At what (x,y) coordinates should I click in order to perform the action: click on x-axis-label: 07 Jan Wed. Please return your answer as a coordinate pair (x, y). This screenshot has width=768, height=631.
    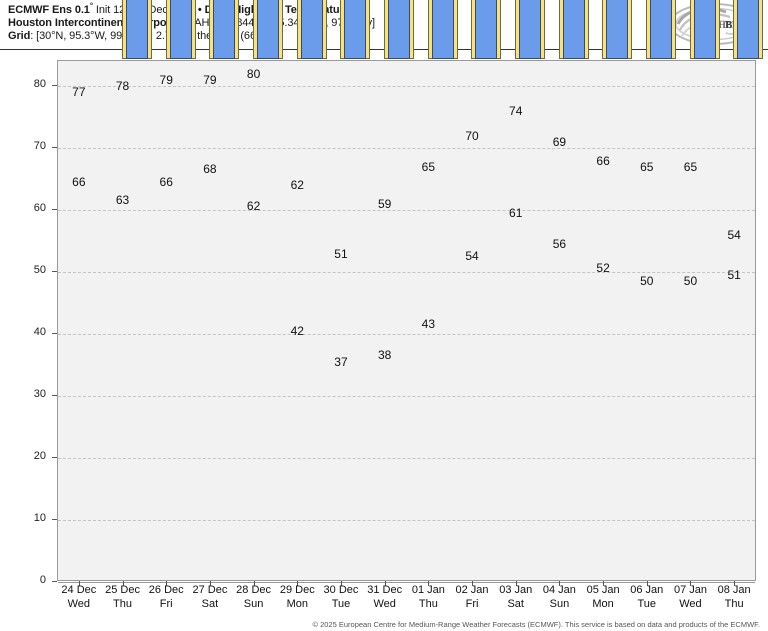
    Looking at the image, I should click on (690, 597).